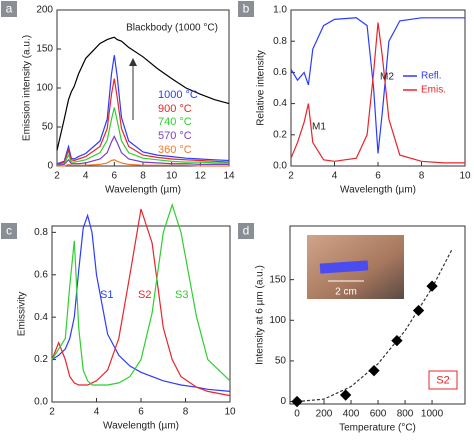  Describe the element at coordinates (201, 176) in the screenshot. I see `x-tick-label: 12` at that location.